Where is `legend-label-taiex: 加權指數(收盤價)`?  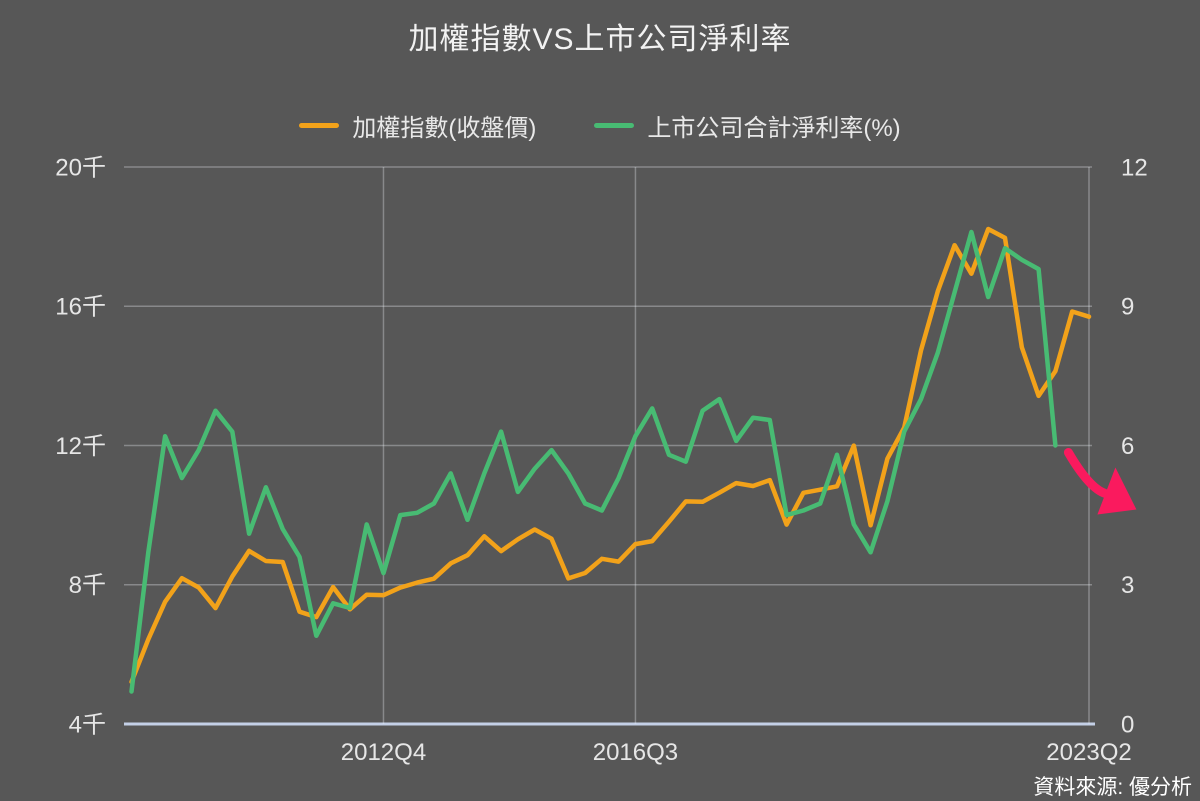
legend-label-taiex: 加權指數(收盤價) is located at coordinates (444, 128).